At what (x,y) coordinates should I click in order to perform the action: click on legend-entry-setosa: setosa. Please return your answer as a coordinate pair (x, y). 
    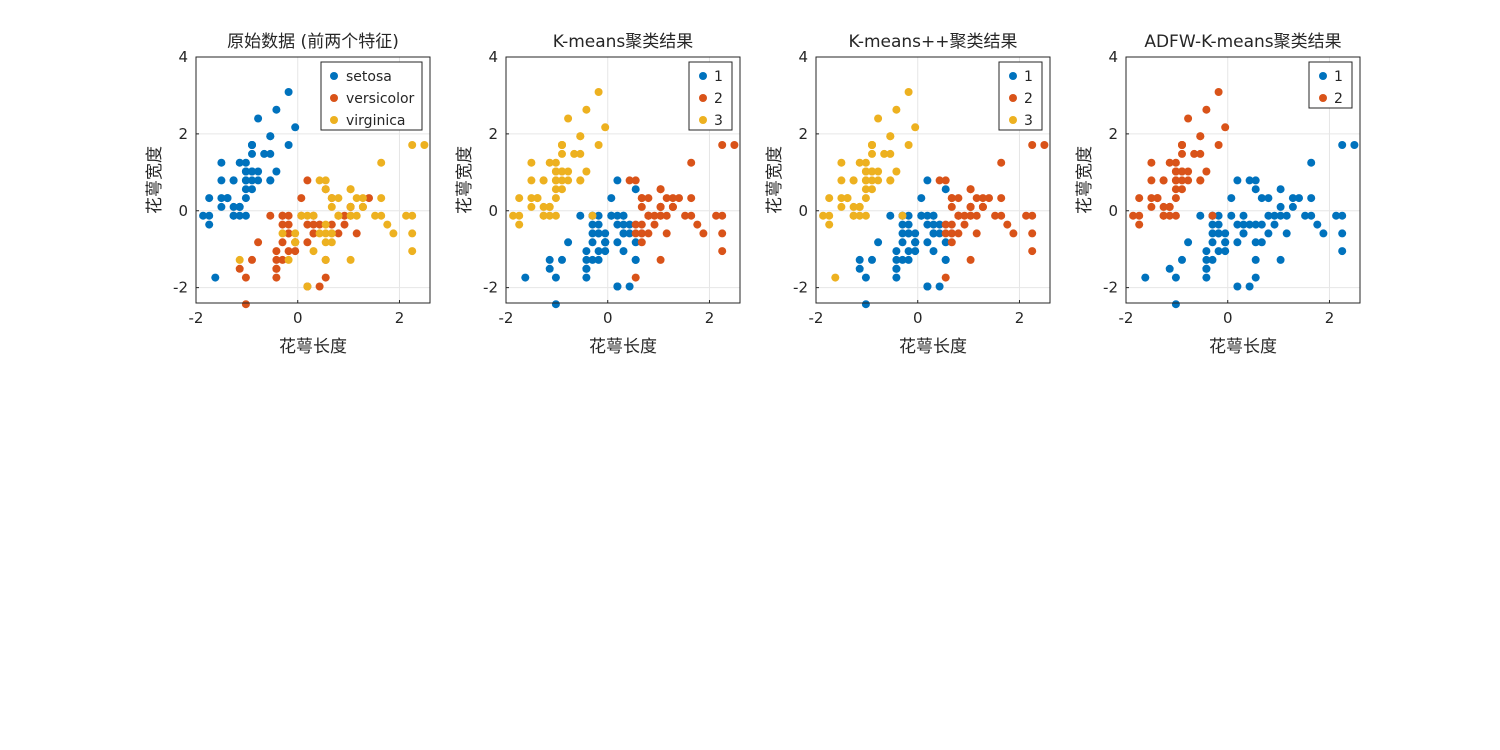
    Looking at the image, I should click on (361, 77).